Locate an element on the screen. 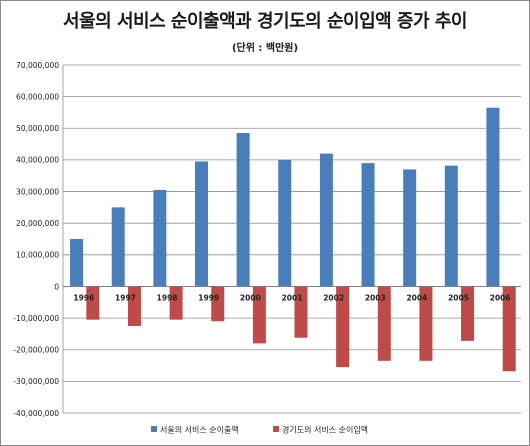 Image resolution: width=530 pixels, height=446 pixels. y-tick-label: 40,000,000 is located at coordinates (37, 160).